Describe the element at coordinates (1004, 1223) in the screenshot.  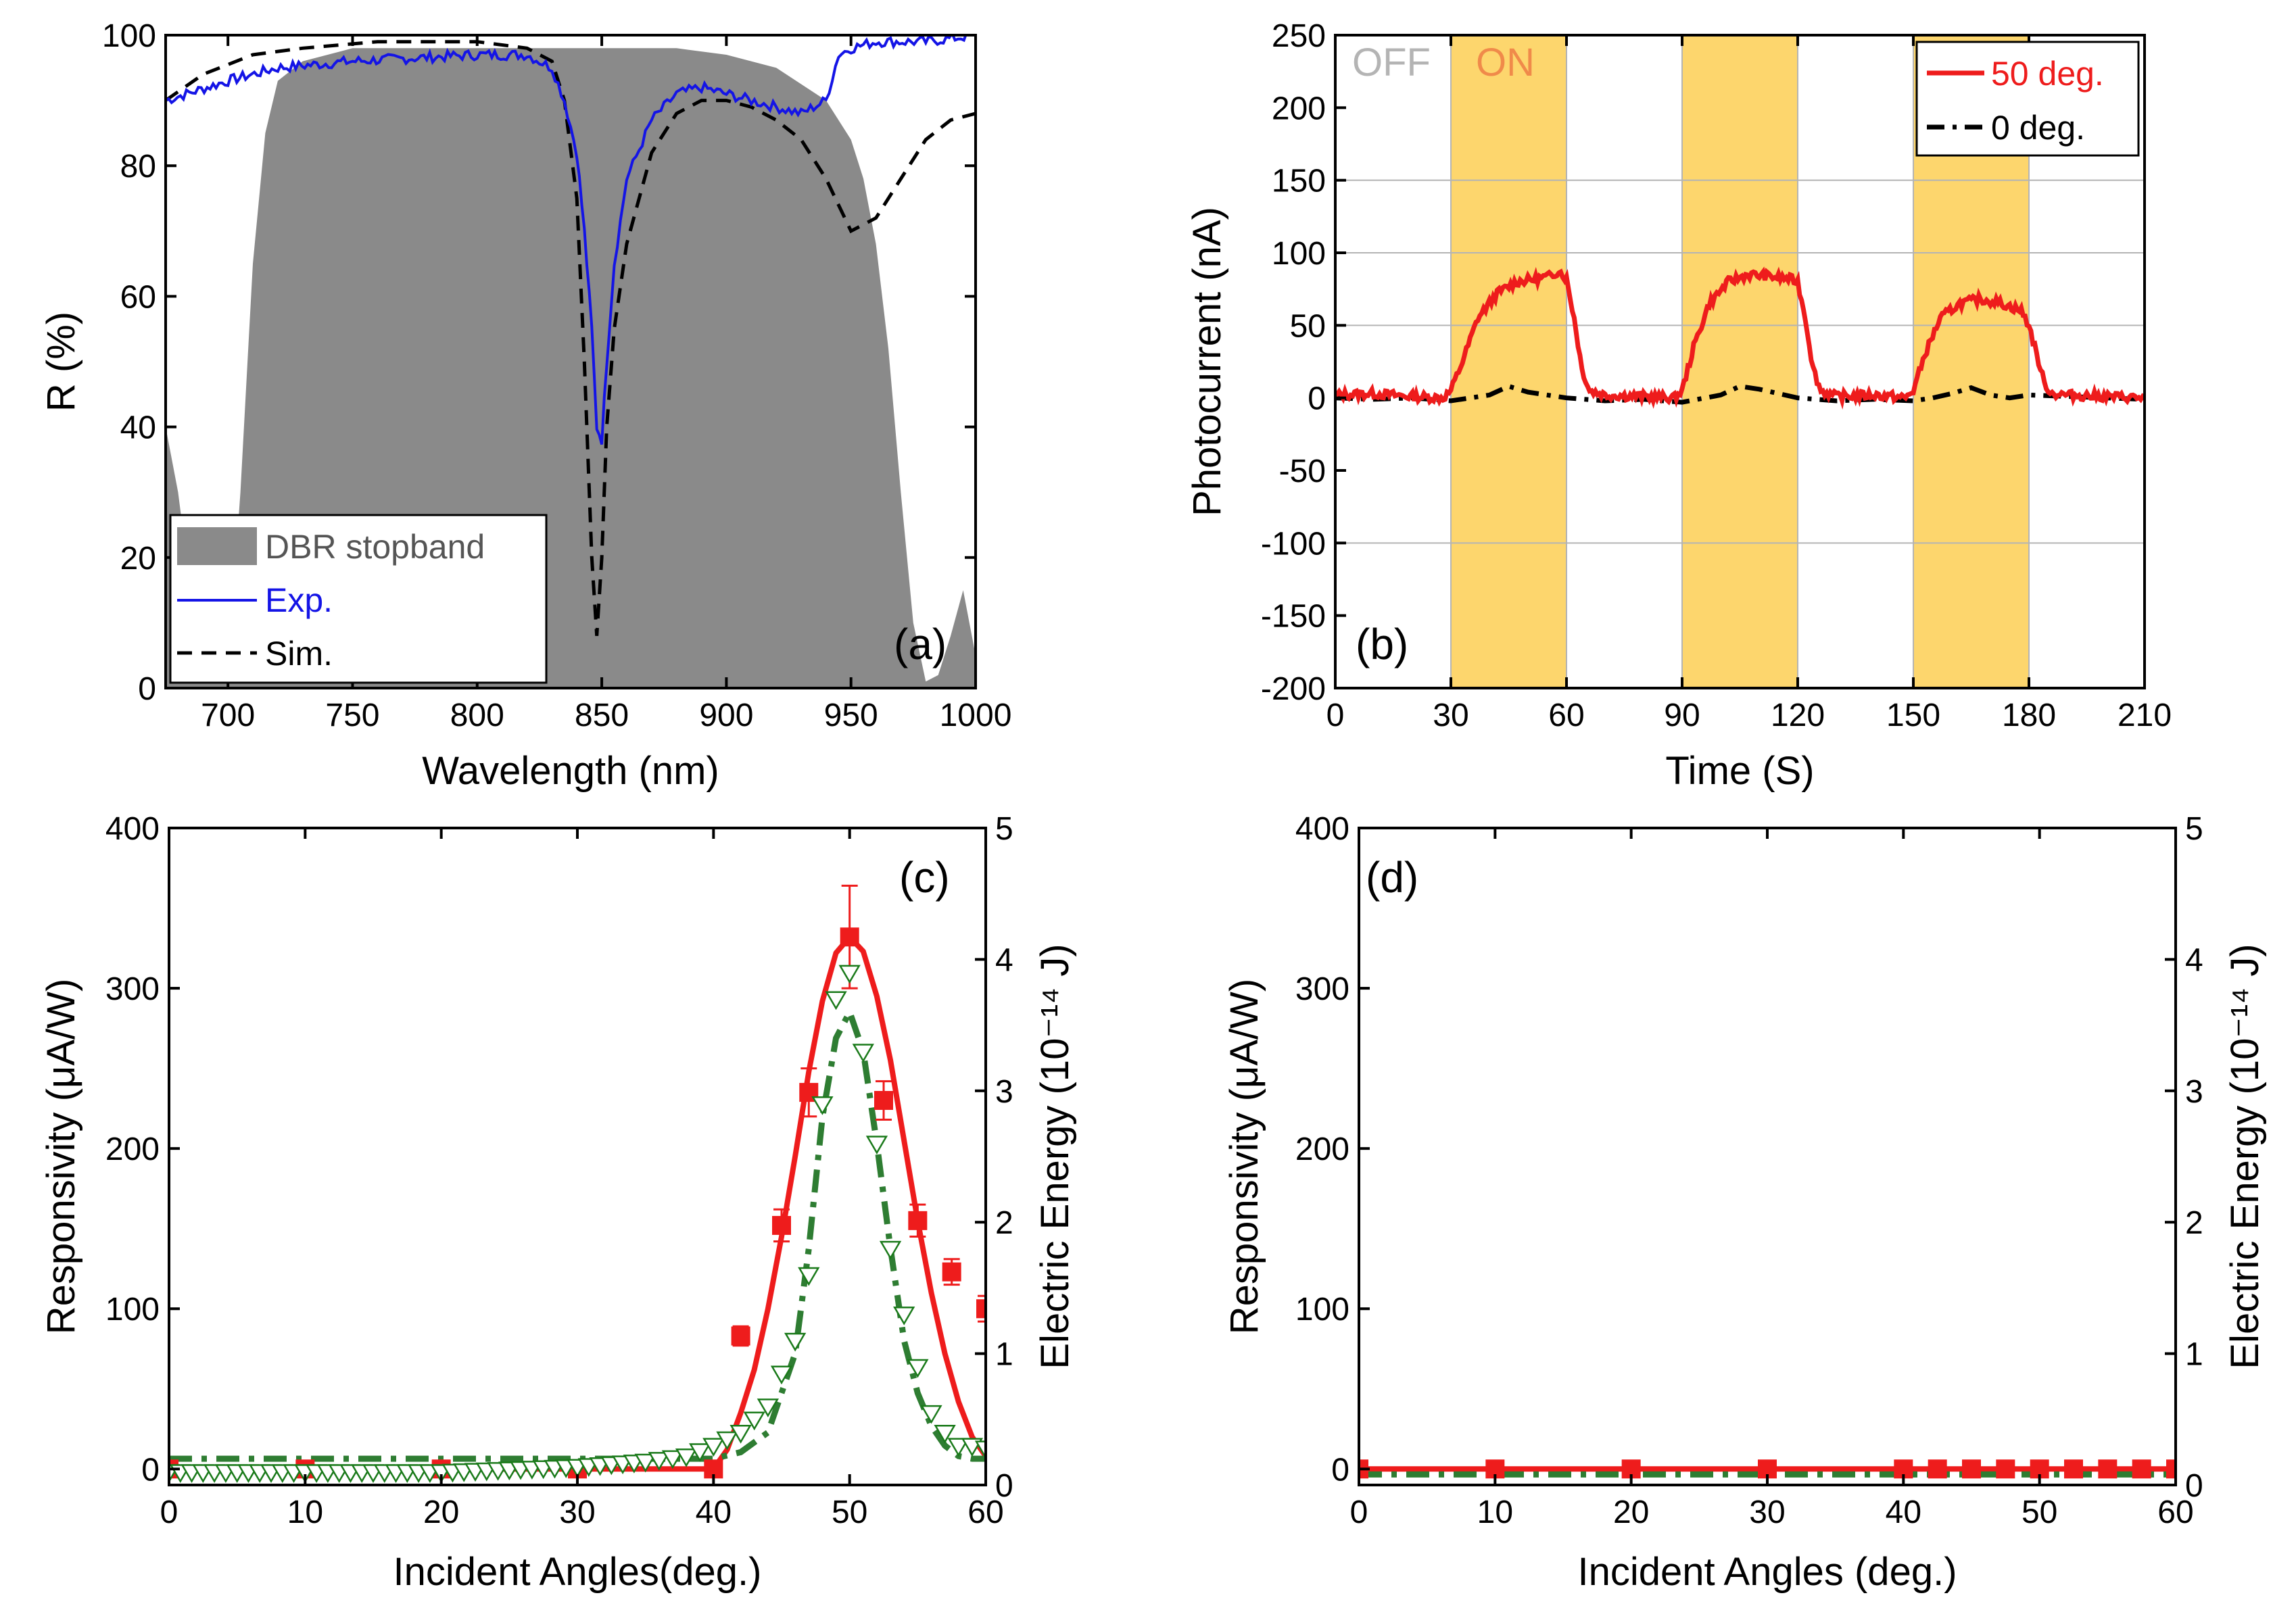
I see `y2-tick-label-c: 2` at that location.